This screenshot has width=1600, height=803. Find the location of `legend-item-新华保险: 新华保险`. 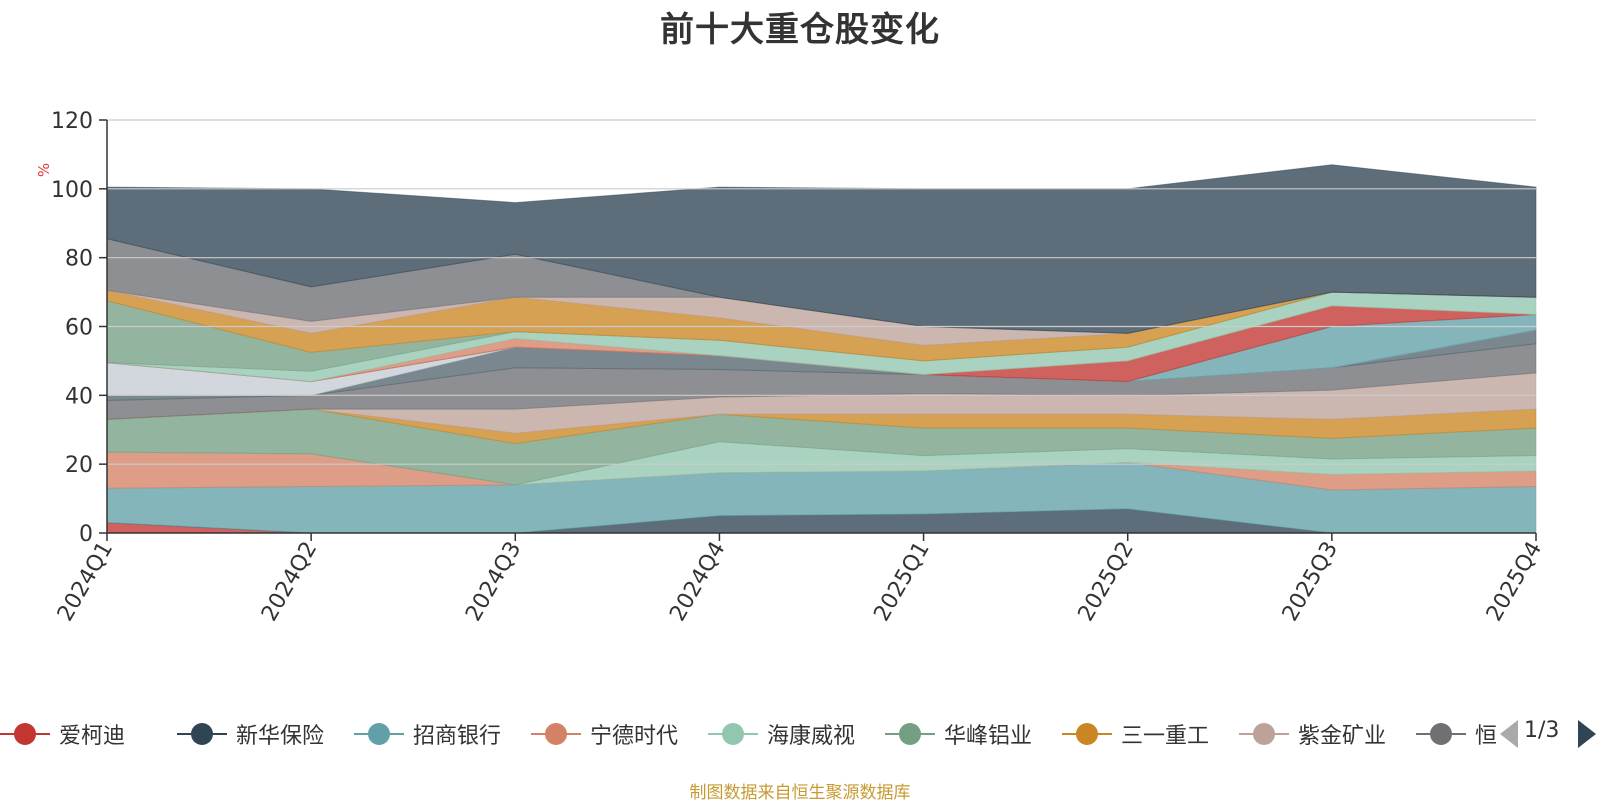

legend-item-新华保险: 新华保险 is located at coordinates (250, 734).